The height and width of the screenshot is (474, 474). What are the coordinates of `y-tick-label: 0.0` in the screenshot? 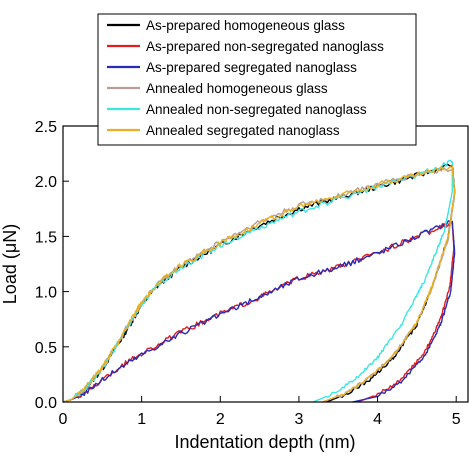 It's located at (46, 403).